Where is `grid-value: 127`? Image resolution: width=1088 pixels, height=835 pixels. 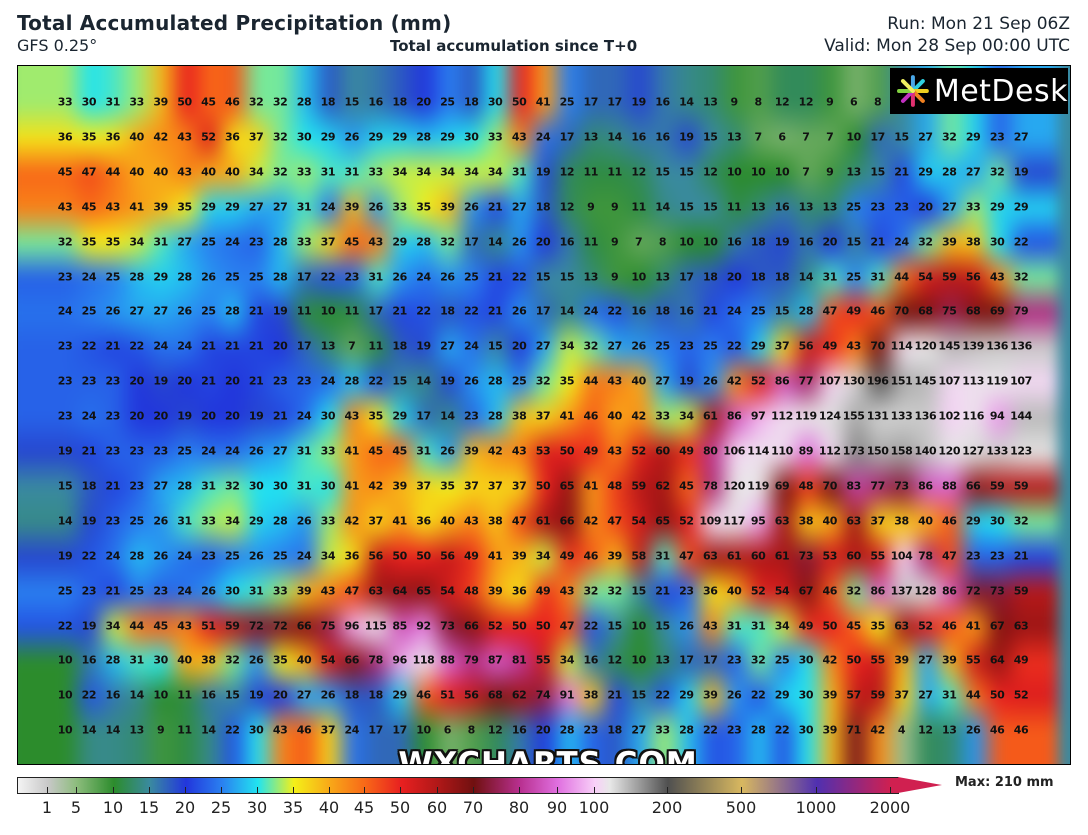
grid-value: 127 is located at coordinates (973, 451).